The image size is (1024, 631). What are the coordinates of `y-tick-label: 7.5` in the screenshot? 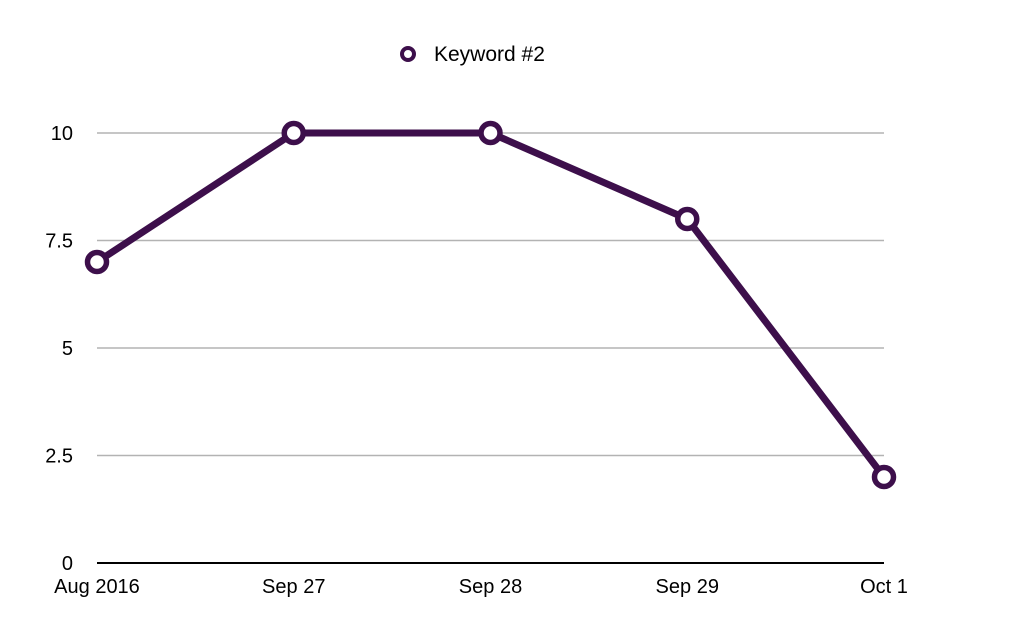 It's located at (59, 242).